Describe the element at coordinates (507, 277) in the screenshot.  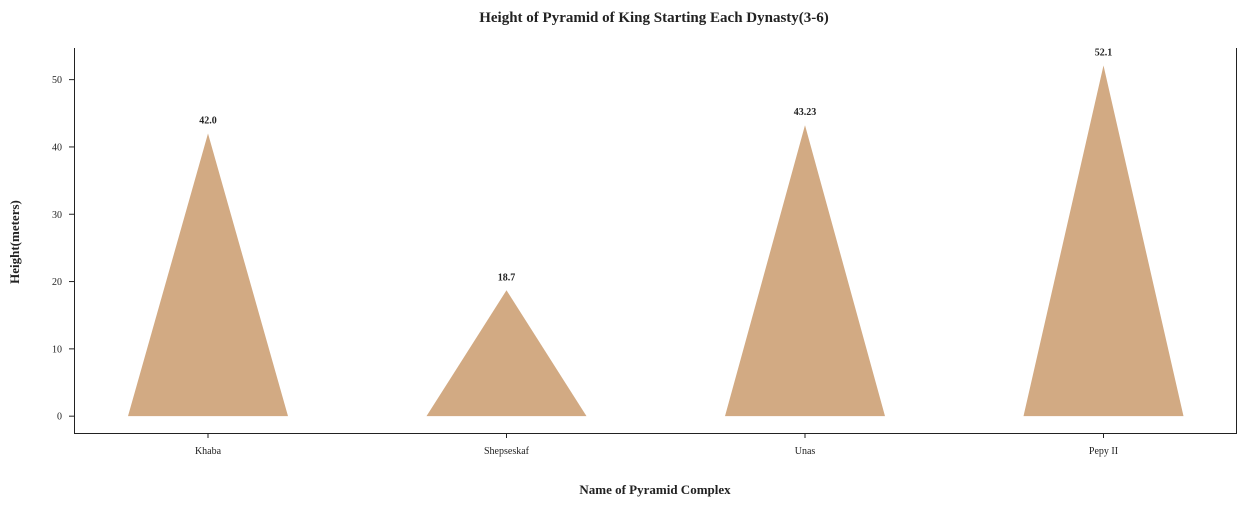
I see `data-label: 18.7` at that location.